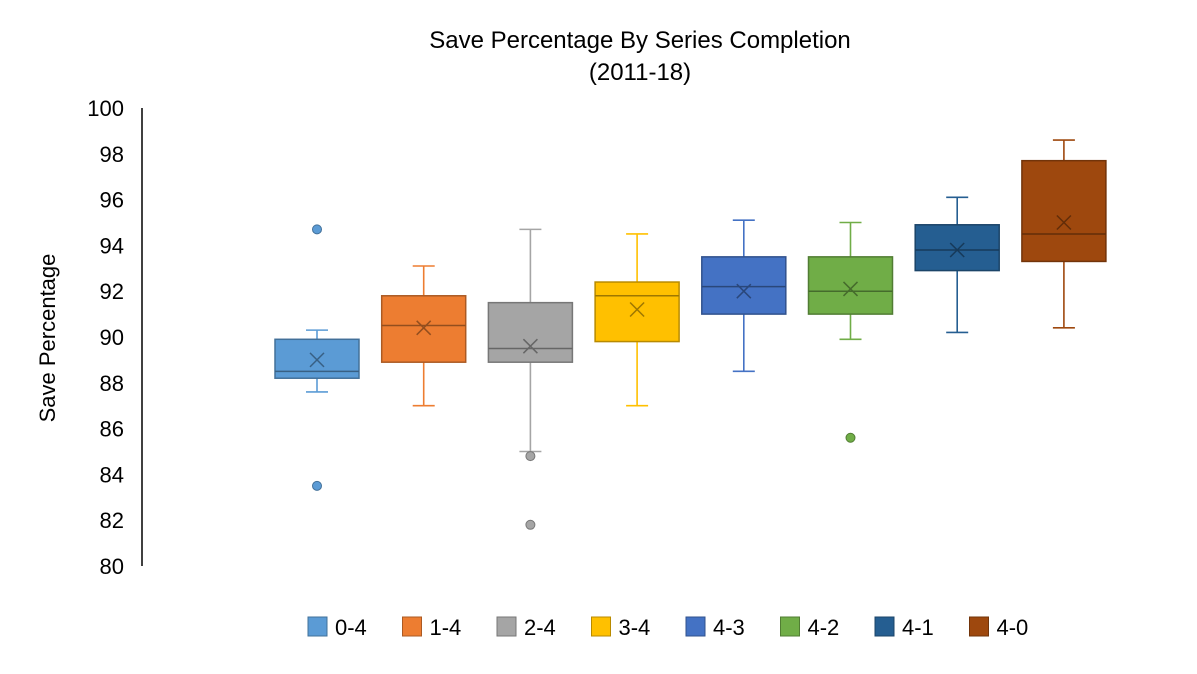  What do you see at coordinates (351, 627) in the screenshot?
I see `legend-label: 0-4` at bounding box center [351, 627].